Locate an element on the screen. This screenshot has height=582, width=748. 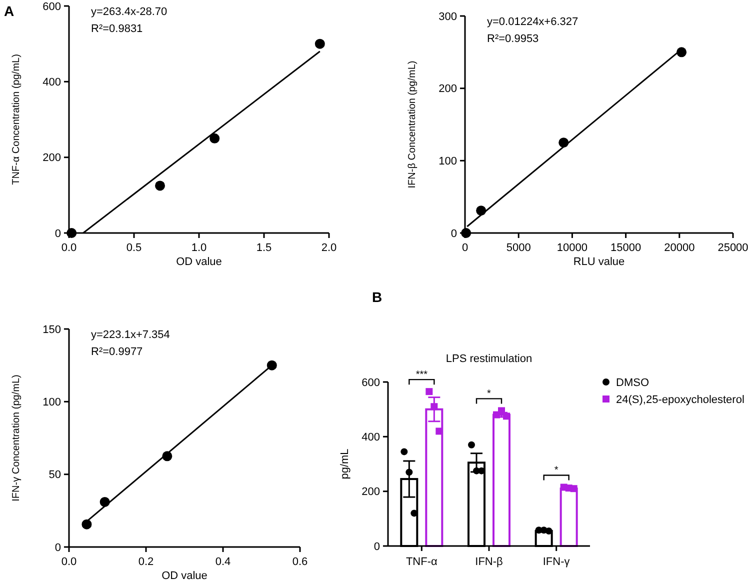
x-tick-label: 0 is located at coordinates (465, 248).